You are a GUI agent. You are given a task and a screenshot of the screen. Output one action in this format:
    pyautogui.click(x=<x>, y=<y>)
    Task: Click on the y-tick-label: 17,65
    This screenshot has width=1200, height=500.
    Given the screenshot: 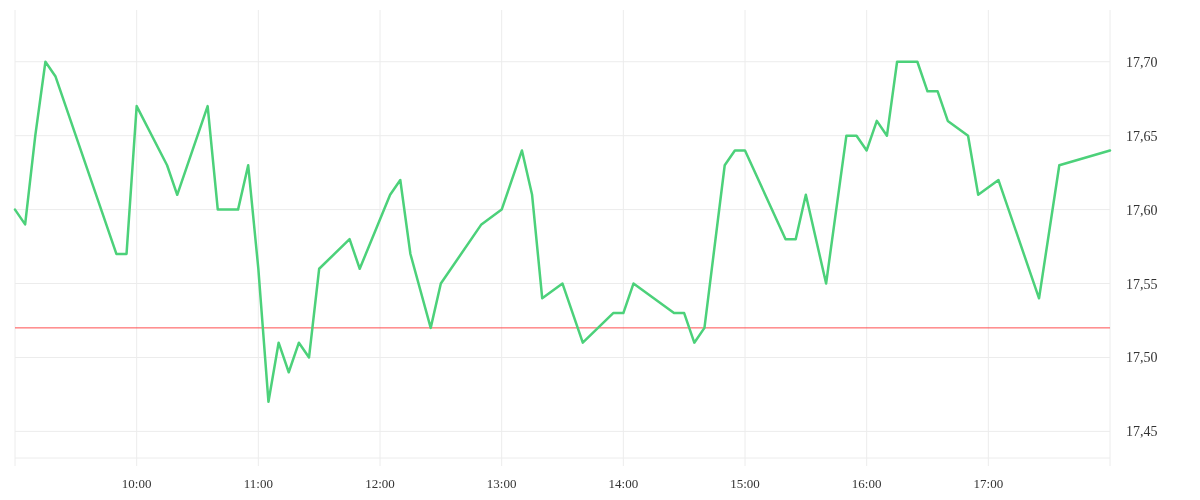 What is the action you would take?
    pyautogui.click(x=1142, y=136)
    